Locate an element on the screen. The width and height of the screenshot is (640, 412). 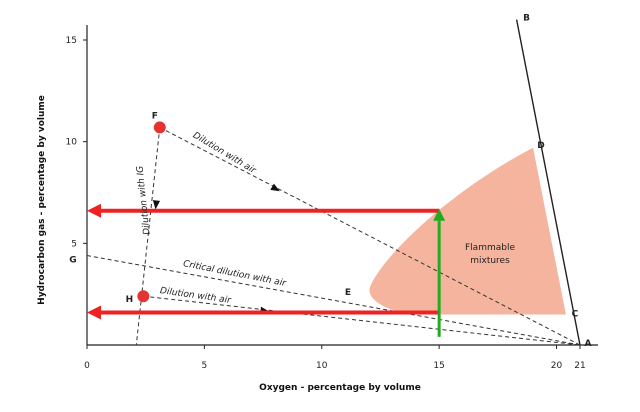
red-arrow-lower-head is located at coordinates (94, 312).